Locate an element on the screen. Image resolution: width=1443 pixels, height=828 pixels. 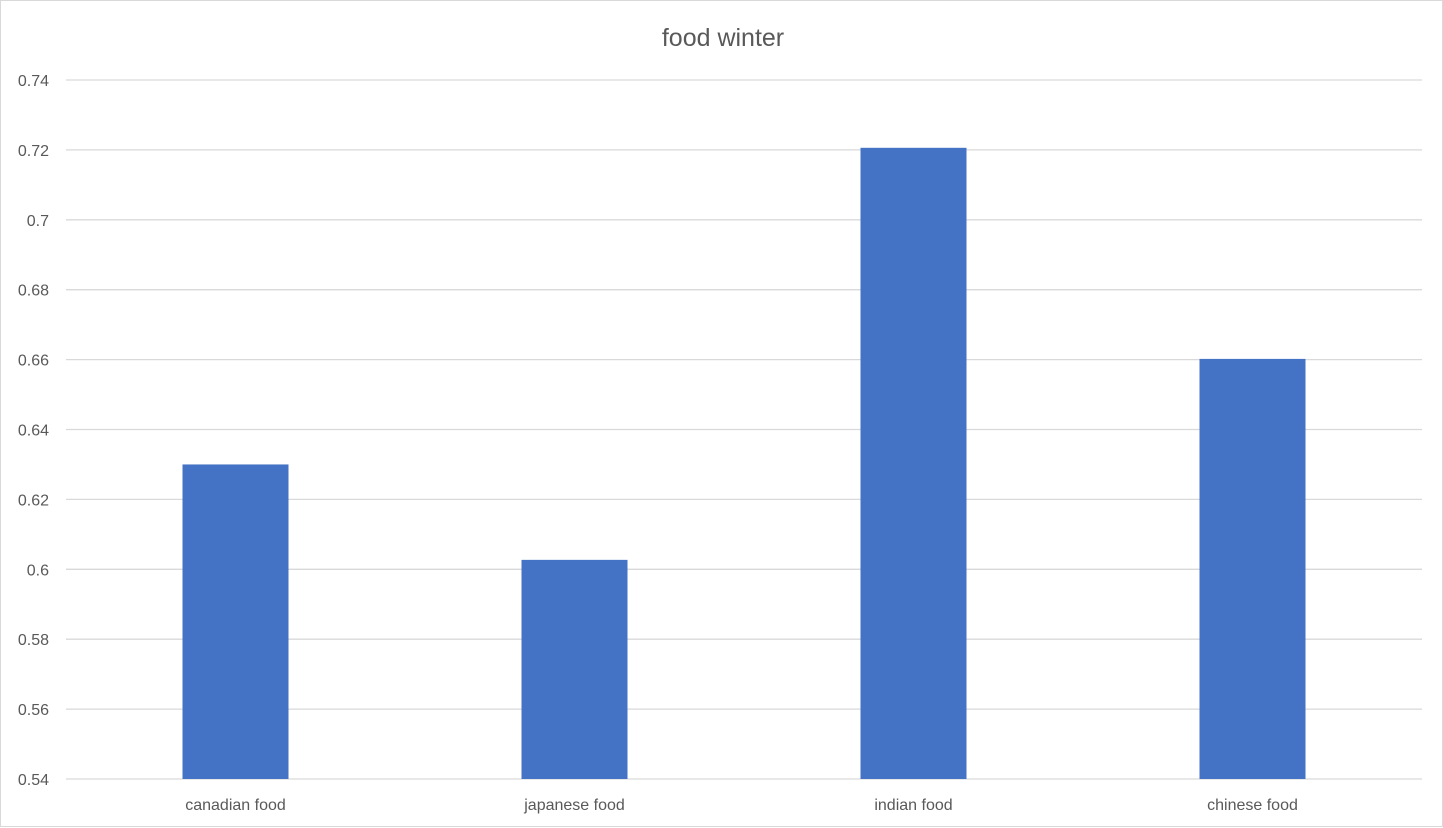
y-tick-label: 0.72 is located at coordinates (33, 151).